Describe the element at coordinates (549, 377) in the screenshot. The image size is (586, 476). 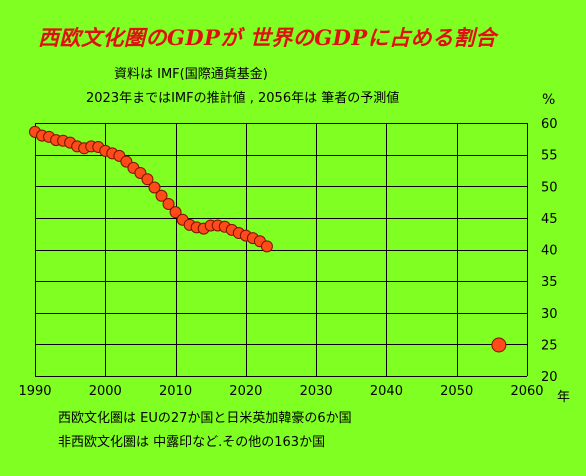
I see `y-tick-label: 20` at that location.